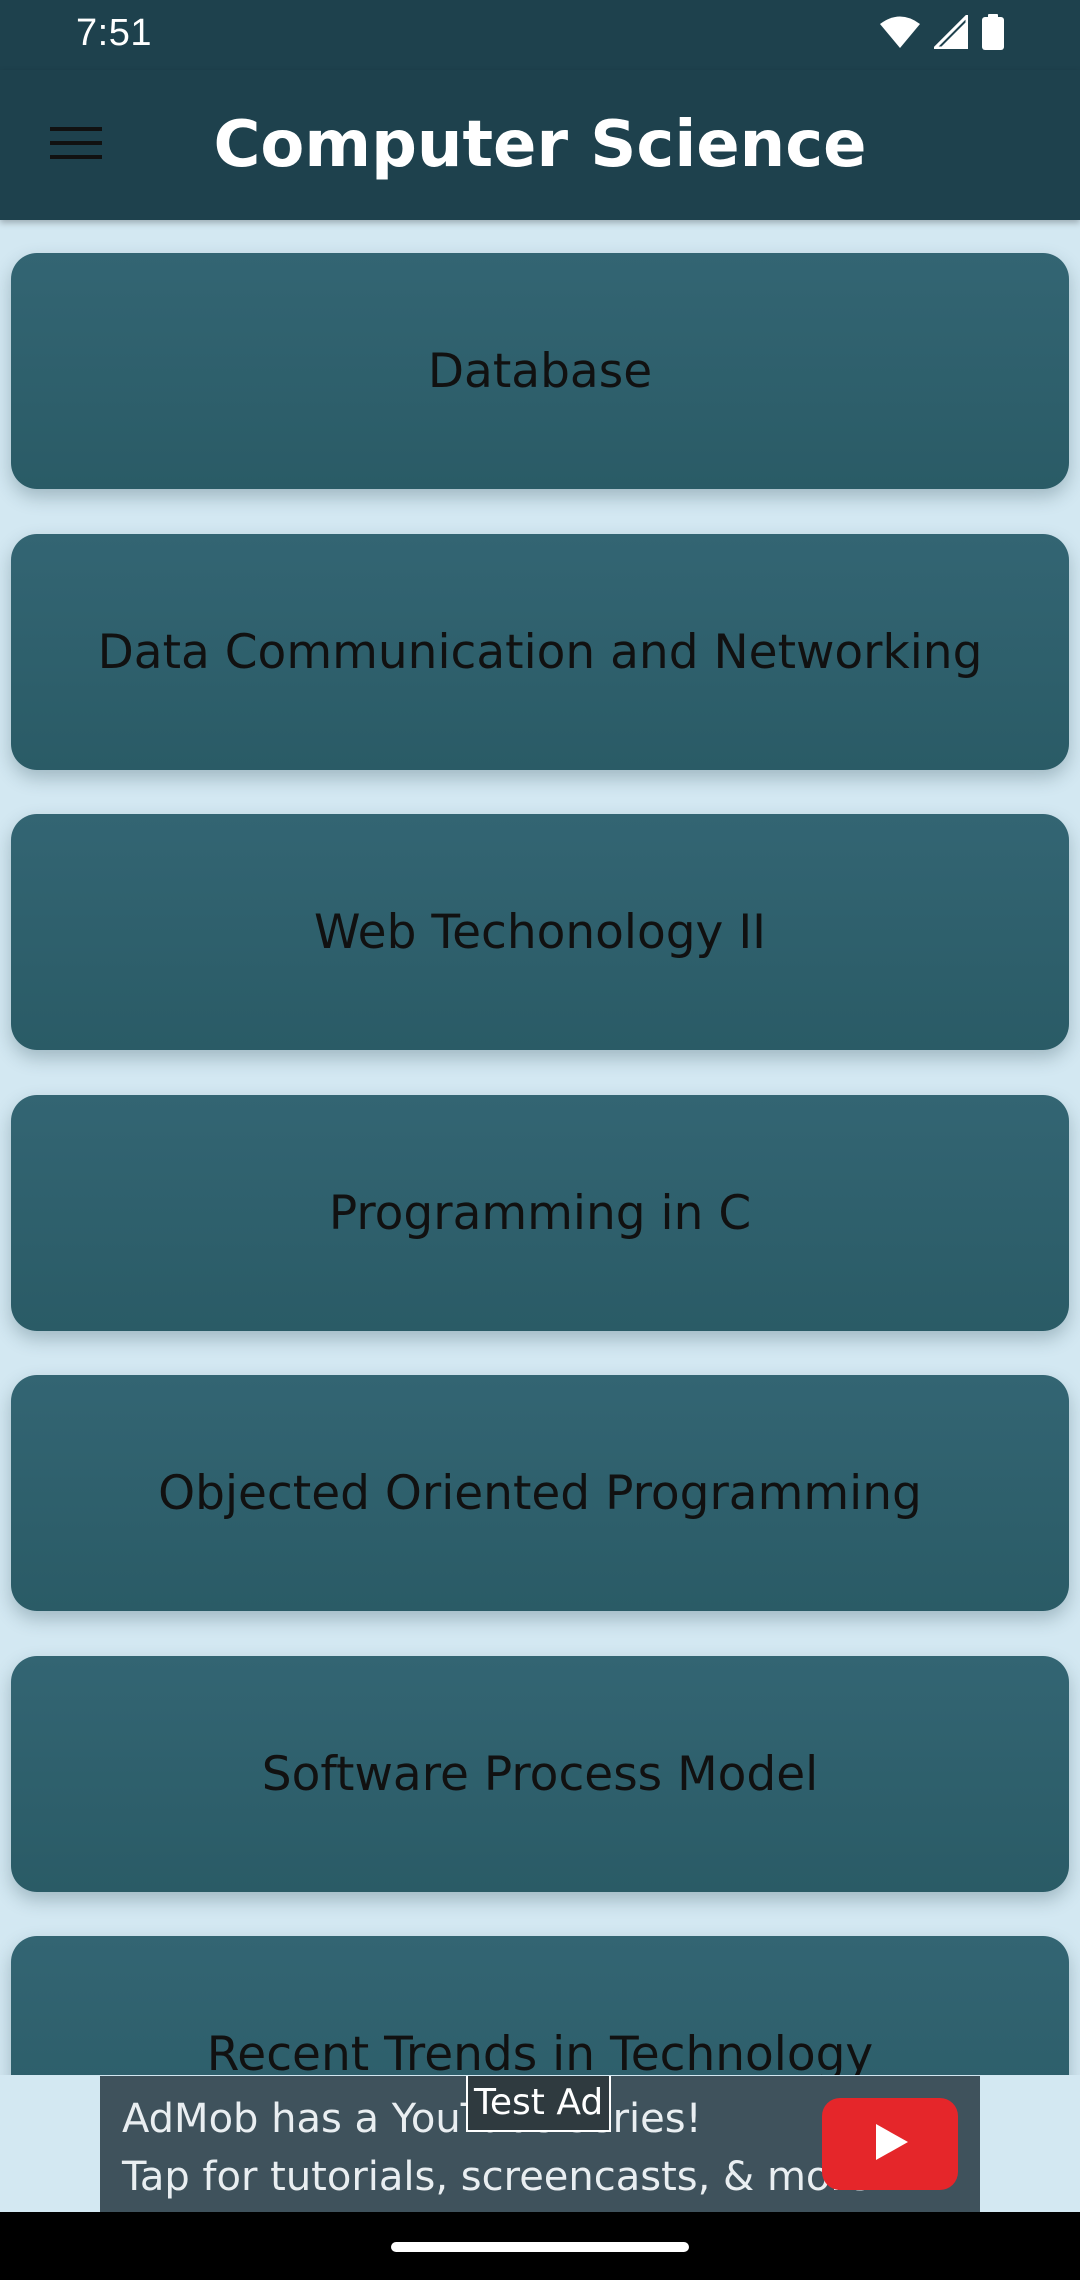 The height and width of the screenshot is (2280, 1080). I want to click on app-bar: Computer Science, so click(540, 145).